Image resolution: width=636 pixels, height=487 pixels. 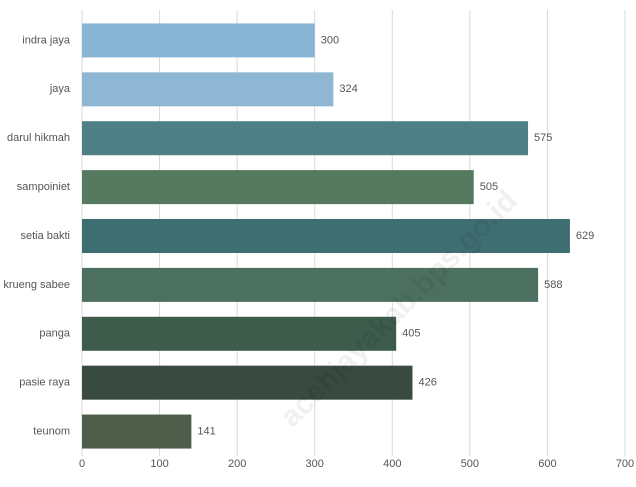 I want to click on x-tick-label: 400, so click(x=392, y=464).